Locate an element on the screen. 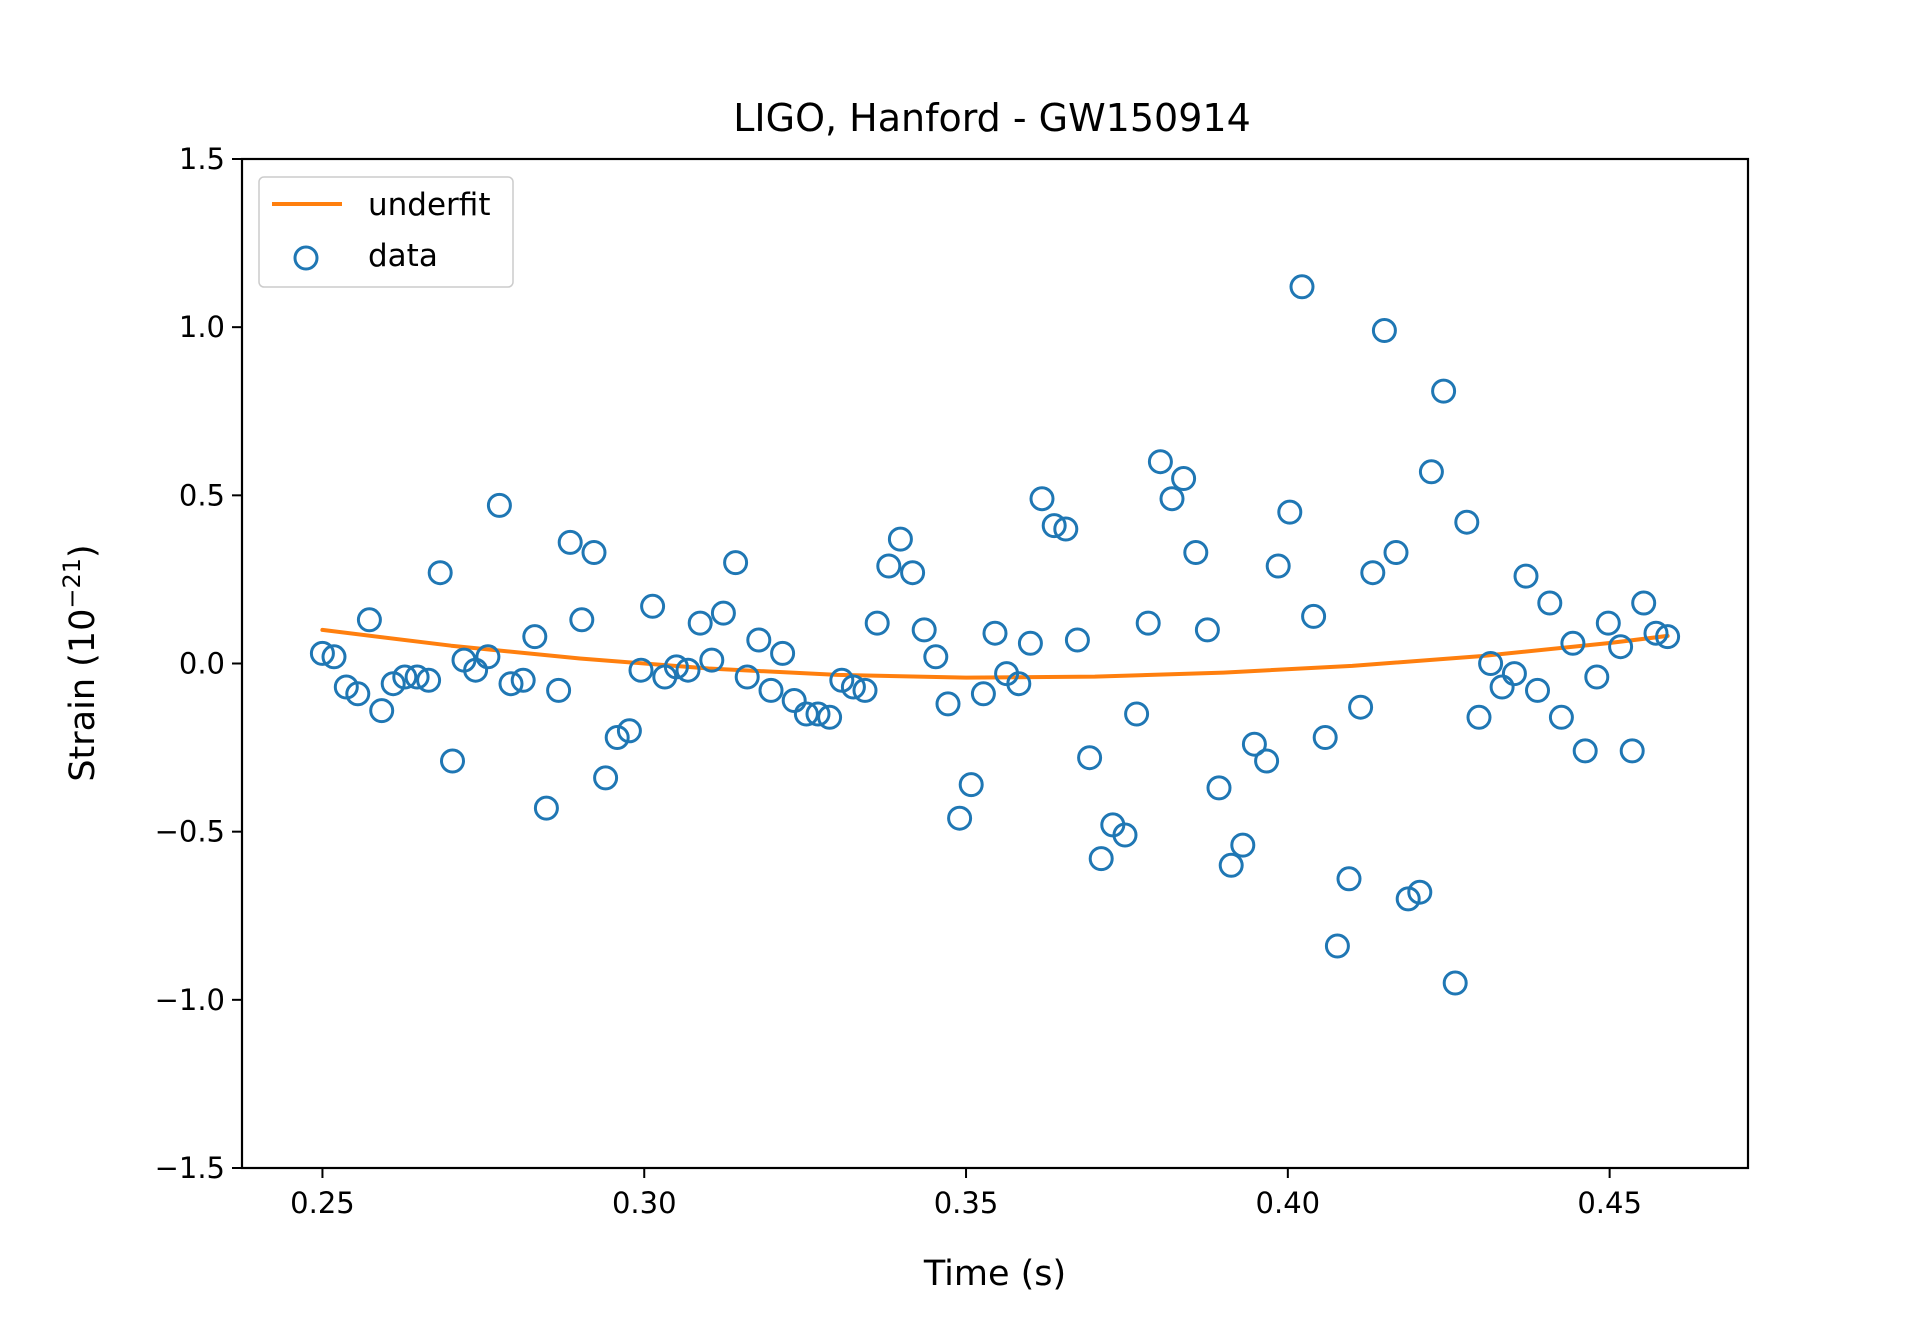 The height and width of the screenshot is (1320, 1920). y-axis-title-prefix: Strain (10 is located at coordinates (83, 695).